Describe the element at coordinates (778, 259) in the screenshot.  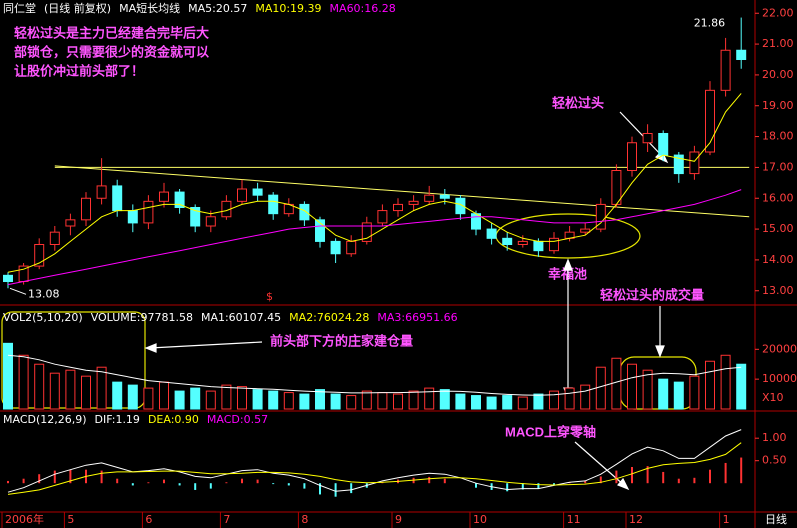
I see `y-tick-label: 14.00` at that location.